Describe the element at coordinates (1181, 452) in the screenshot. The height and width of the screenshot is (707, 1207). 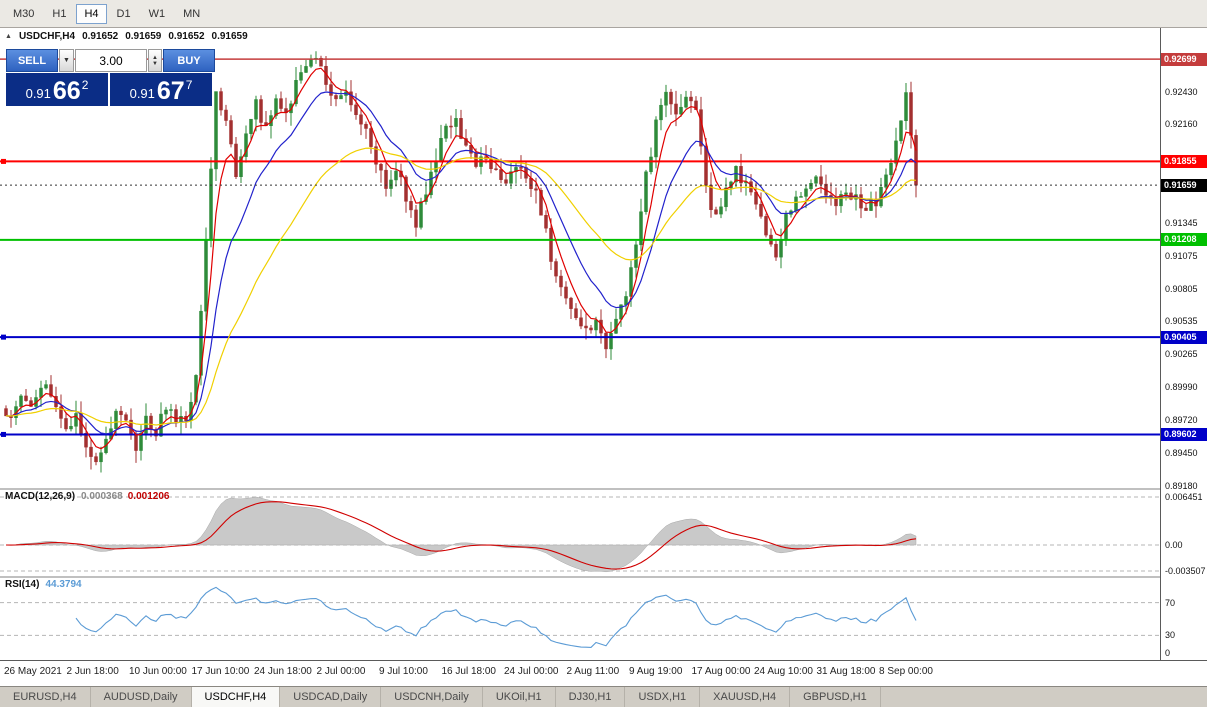
I see `price-axis-tick: 0.89450` at that location.